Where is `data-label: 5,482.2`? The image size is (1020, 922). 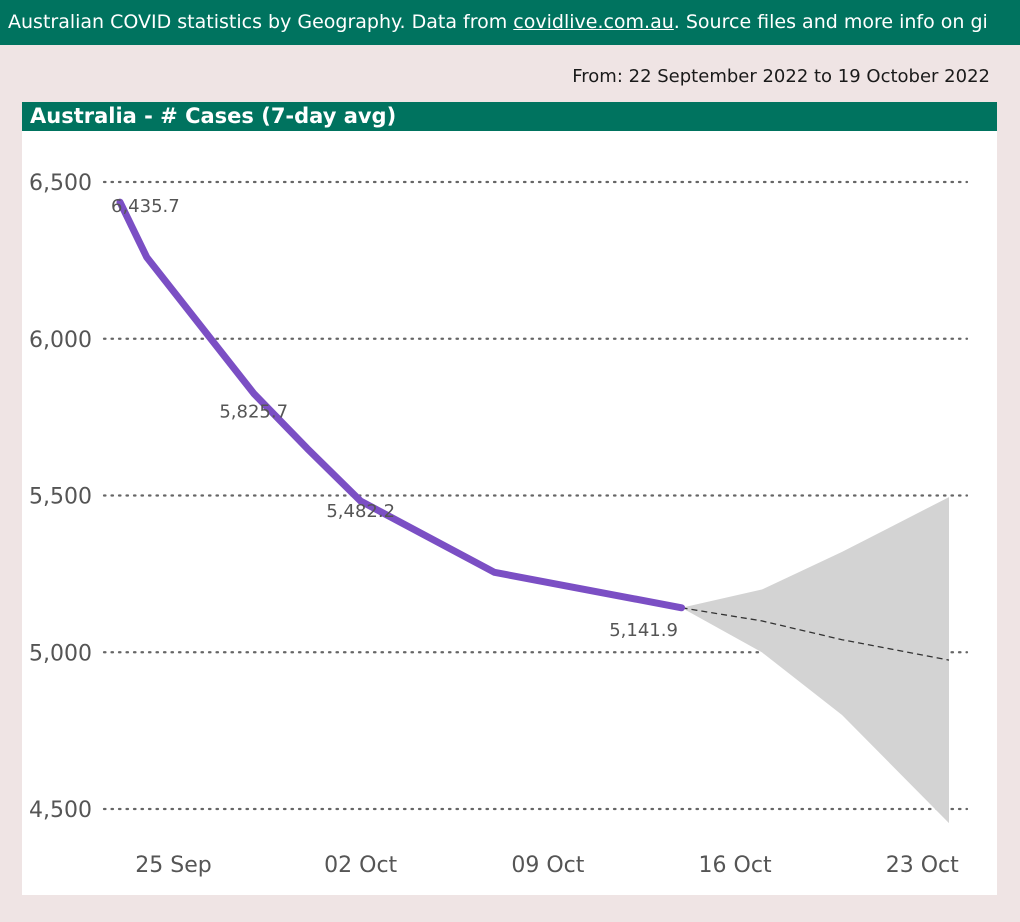 data-label: 5,482.2 is located at coordinates (360, 511).